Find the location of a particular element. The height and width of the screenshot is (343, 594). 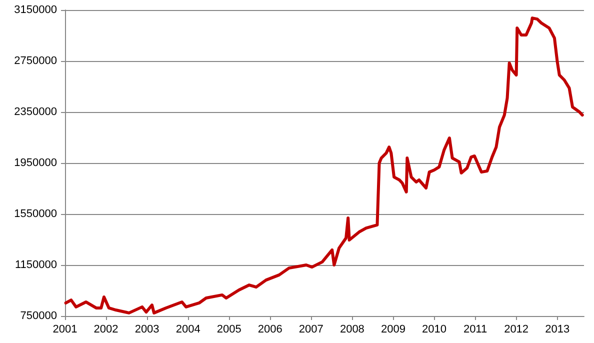

x-tick-label: 2009 is located at coordinates (393, 330).